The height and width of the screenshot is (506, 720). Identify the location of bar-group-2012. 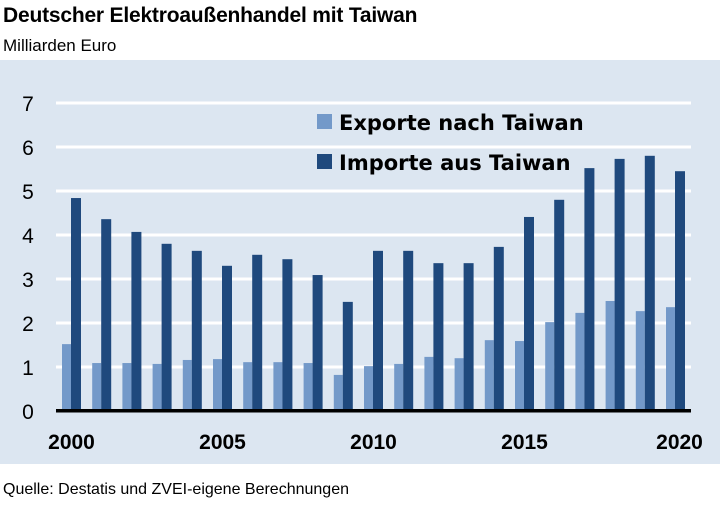
(434, 337).